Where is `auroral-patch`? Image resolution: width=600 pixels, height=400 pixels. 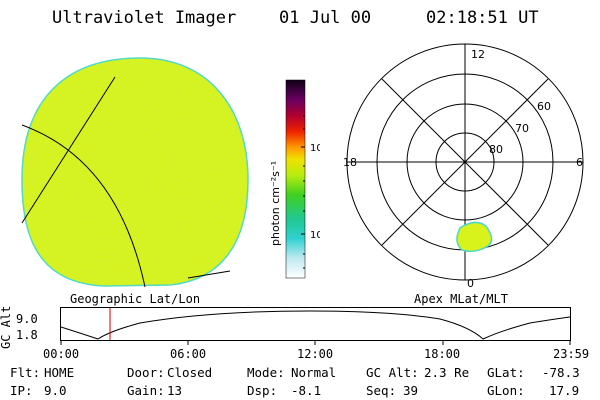
auroral-patch is located at coordinates (474, 237).